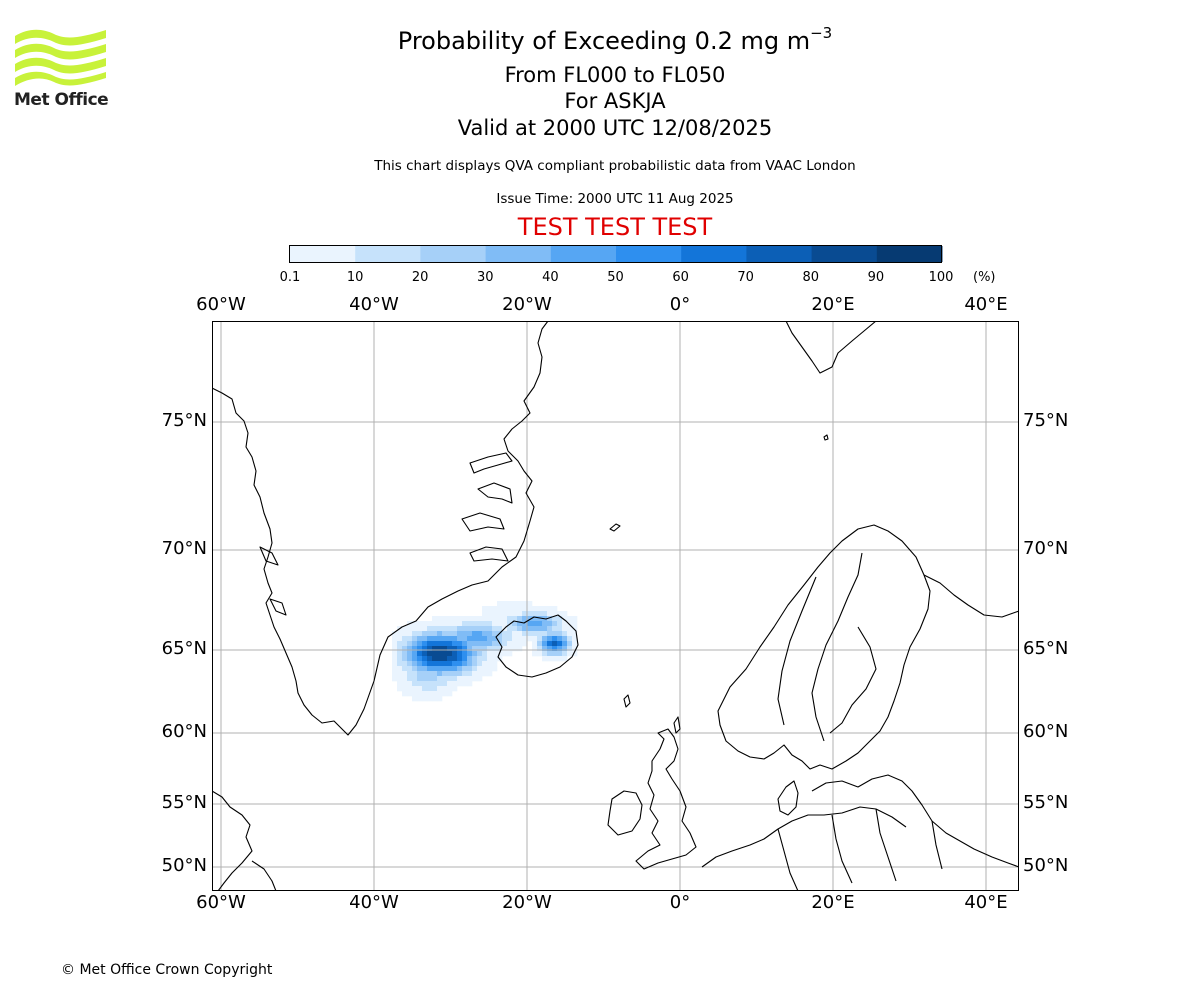 Image resolution: width=1200 pixels, height=1000 pixels. I want to click on latitude-label: 60°N, so click(184, 731).